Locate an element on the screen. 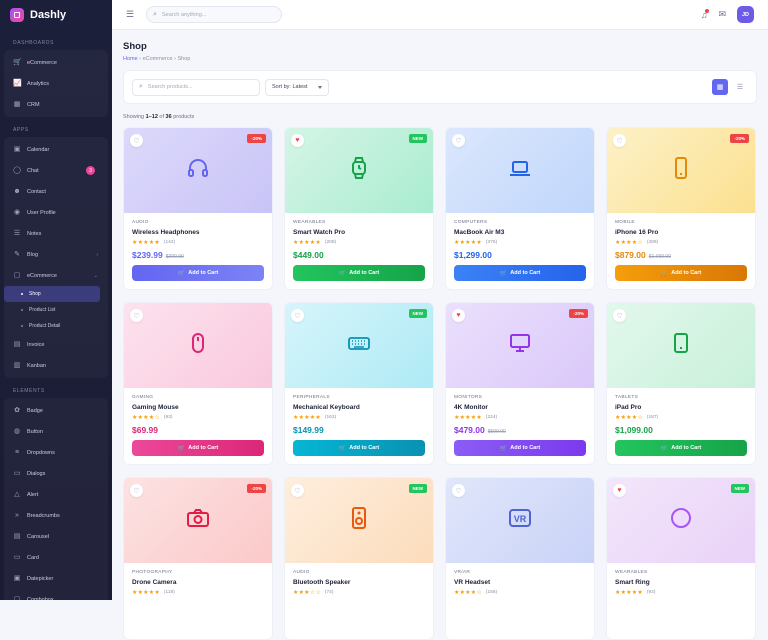  product-name: Mechanical Keyboard is located at coordinates (359, 407).